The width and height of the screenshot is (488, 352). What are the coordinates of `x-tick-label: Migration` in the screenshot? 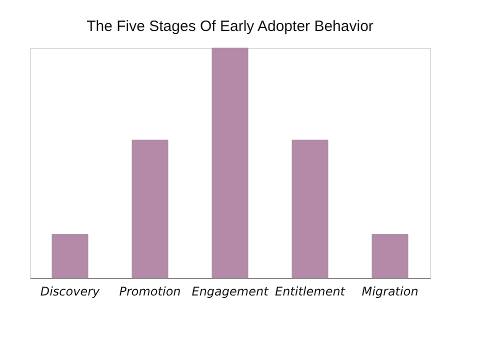 It's located at (390, 291).